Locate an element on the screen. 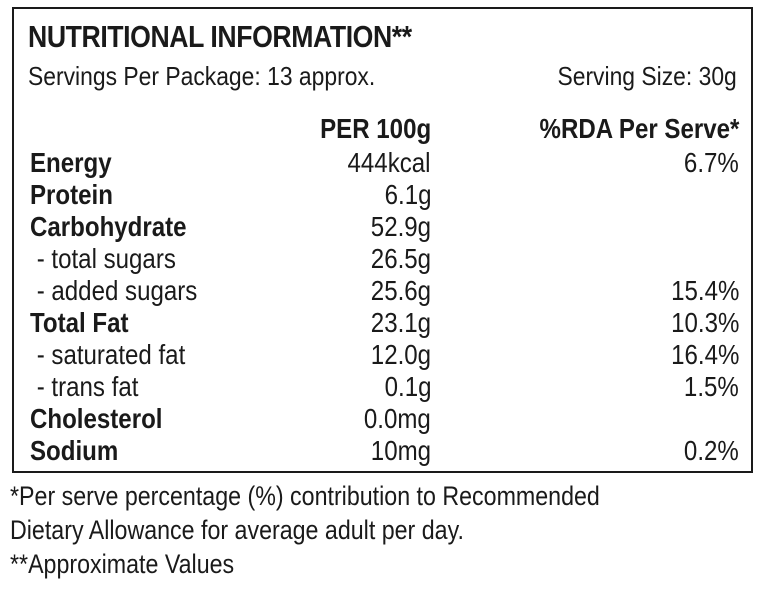  nutrient-per-100g: 0.0mg is located at coordinates (397, 418).